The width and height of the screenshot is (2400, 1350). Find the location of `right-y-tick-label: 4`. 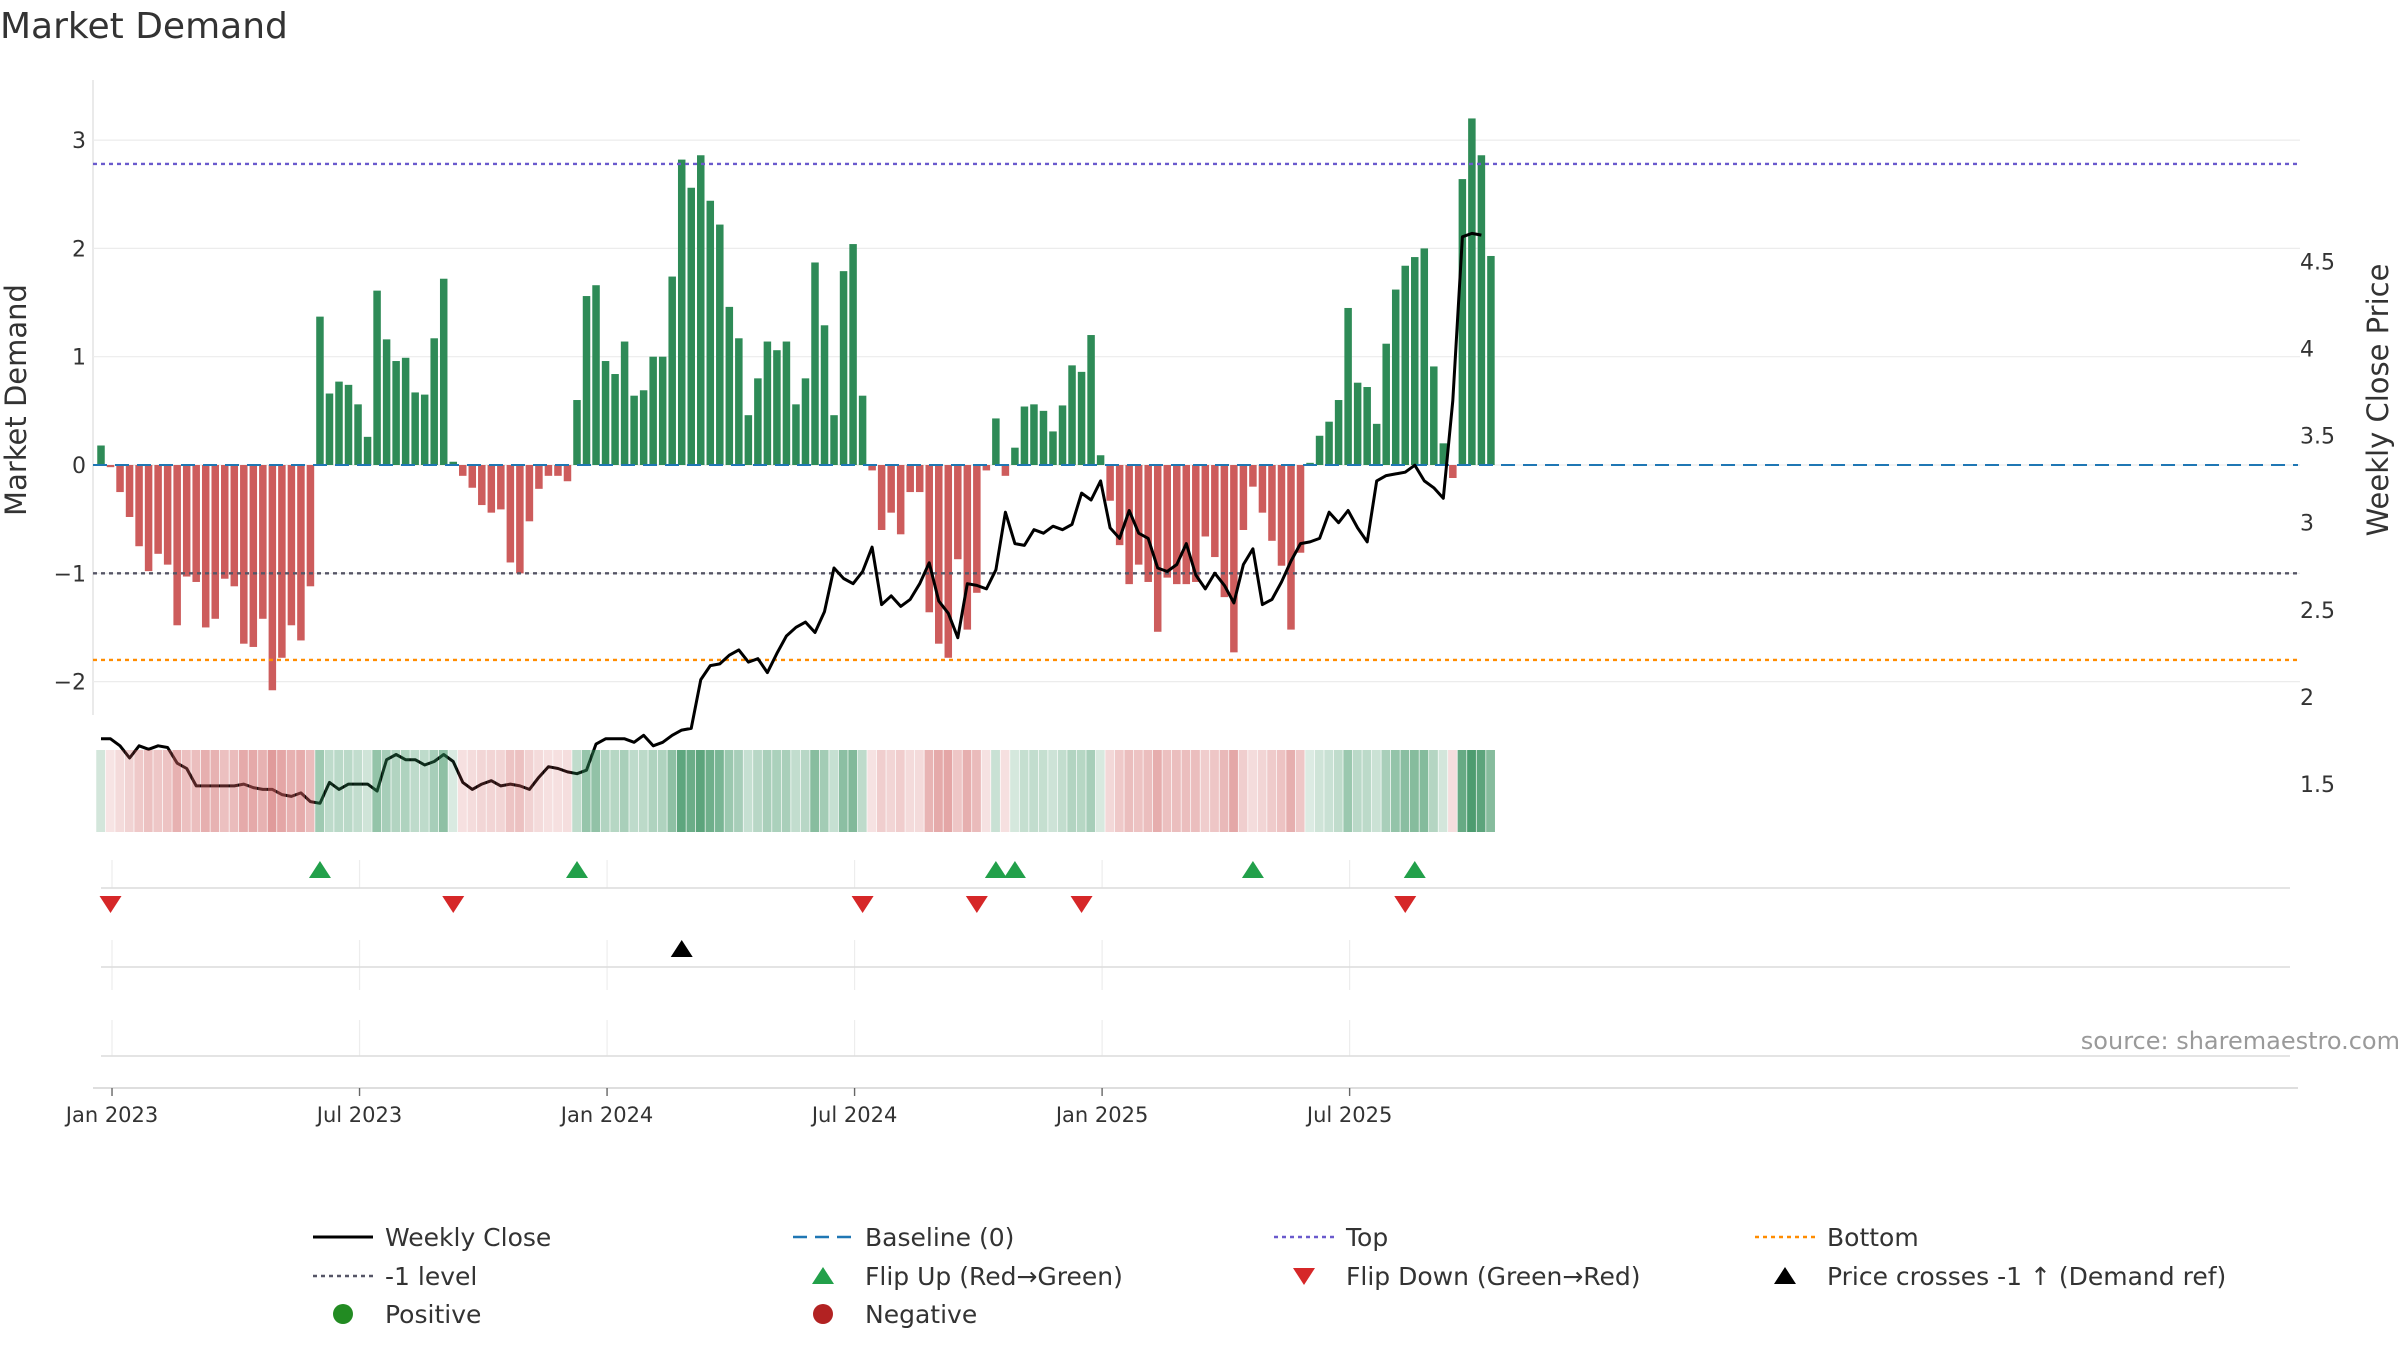

right-y-tick-label: 4 is located at coordinates (2307, 349).